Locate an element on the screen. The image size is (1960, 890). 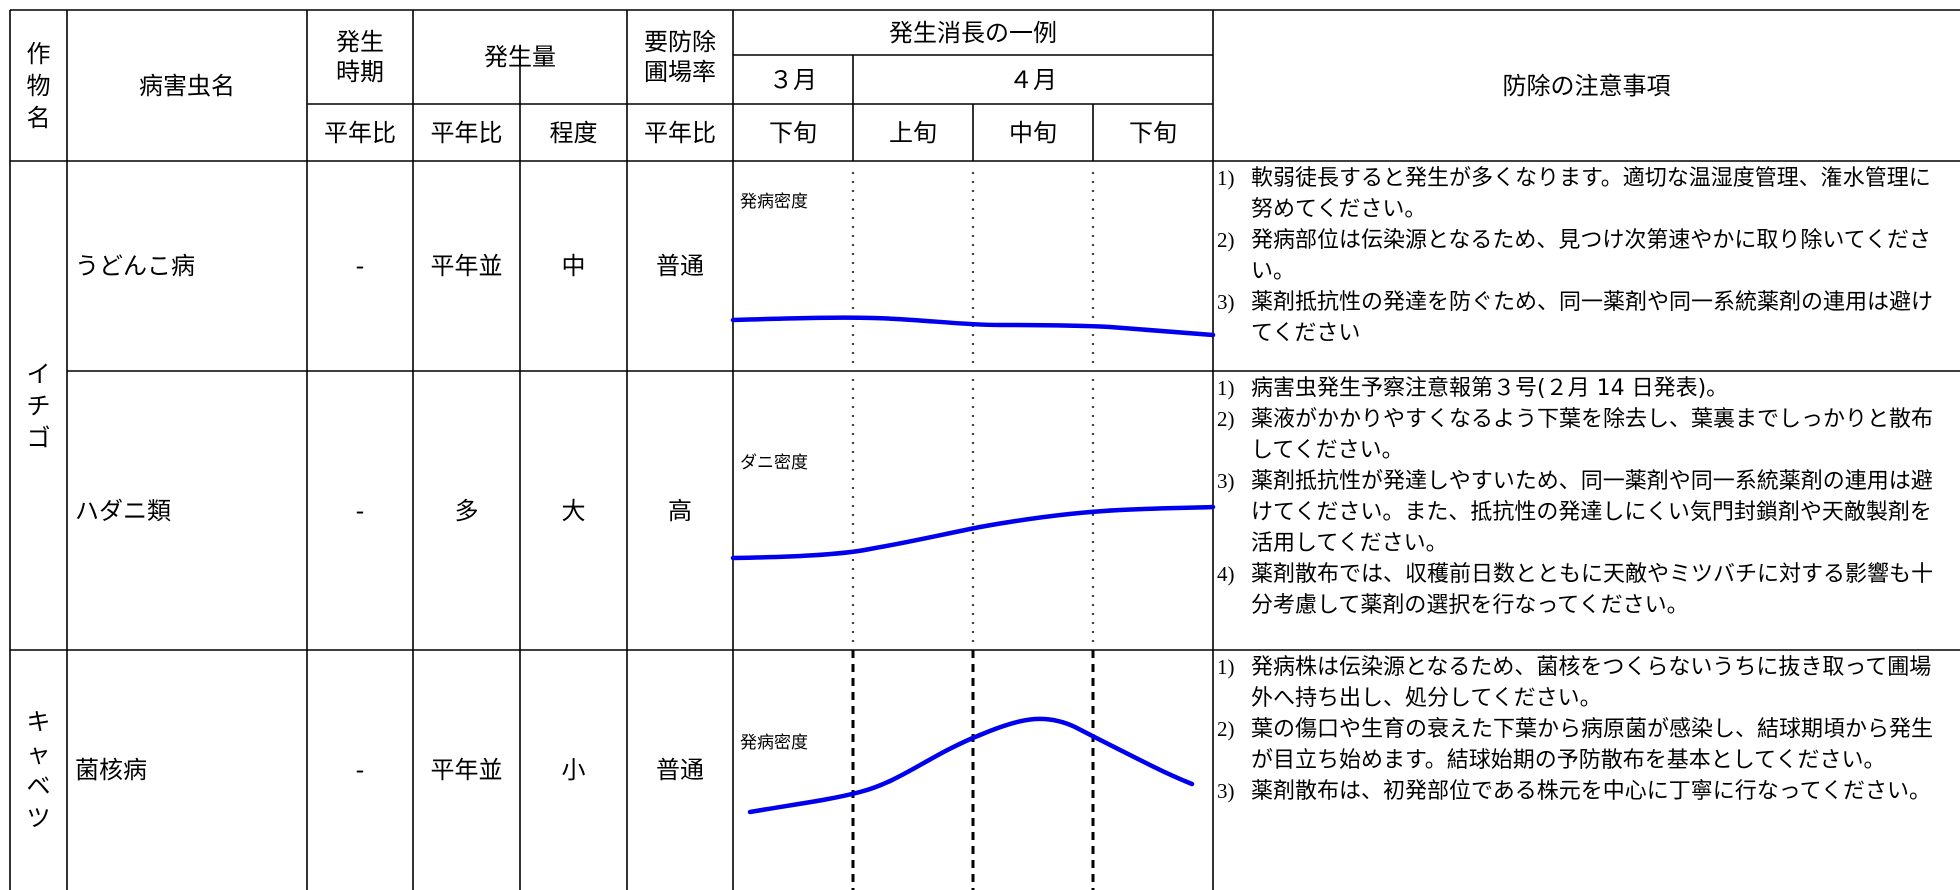
note-text: 薬剤抵抗性の発達を防ぐため、同一薬剤や同一系統薬剤の連用は避けてください is located at coordinates (1592, 318).